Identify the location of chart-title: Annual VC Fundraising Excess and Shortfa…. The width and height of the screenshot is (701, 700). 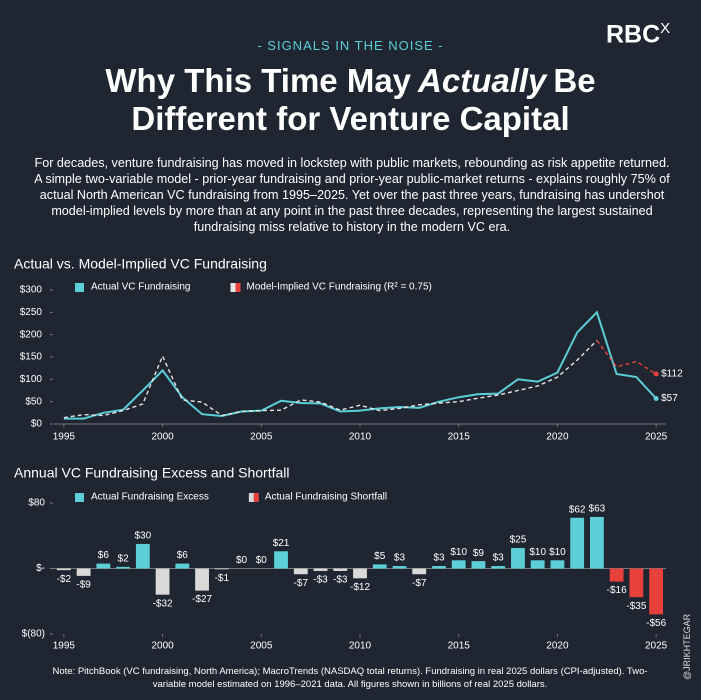
(151, 473).